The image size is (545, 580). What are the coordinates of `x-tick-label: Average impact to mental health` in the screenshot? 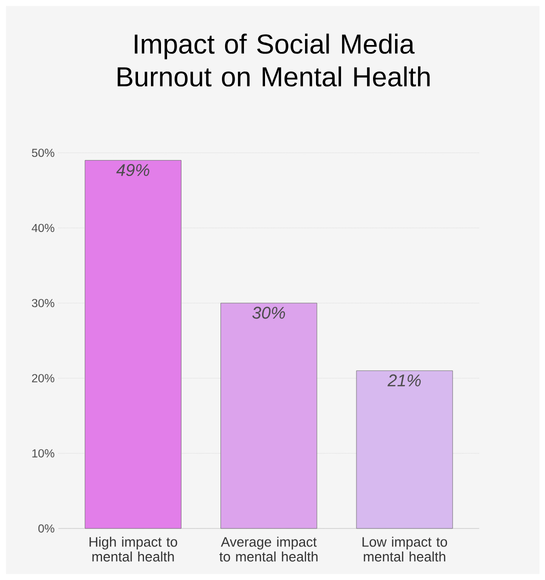 It's located at (268, 549).